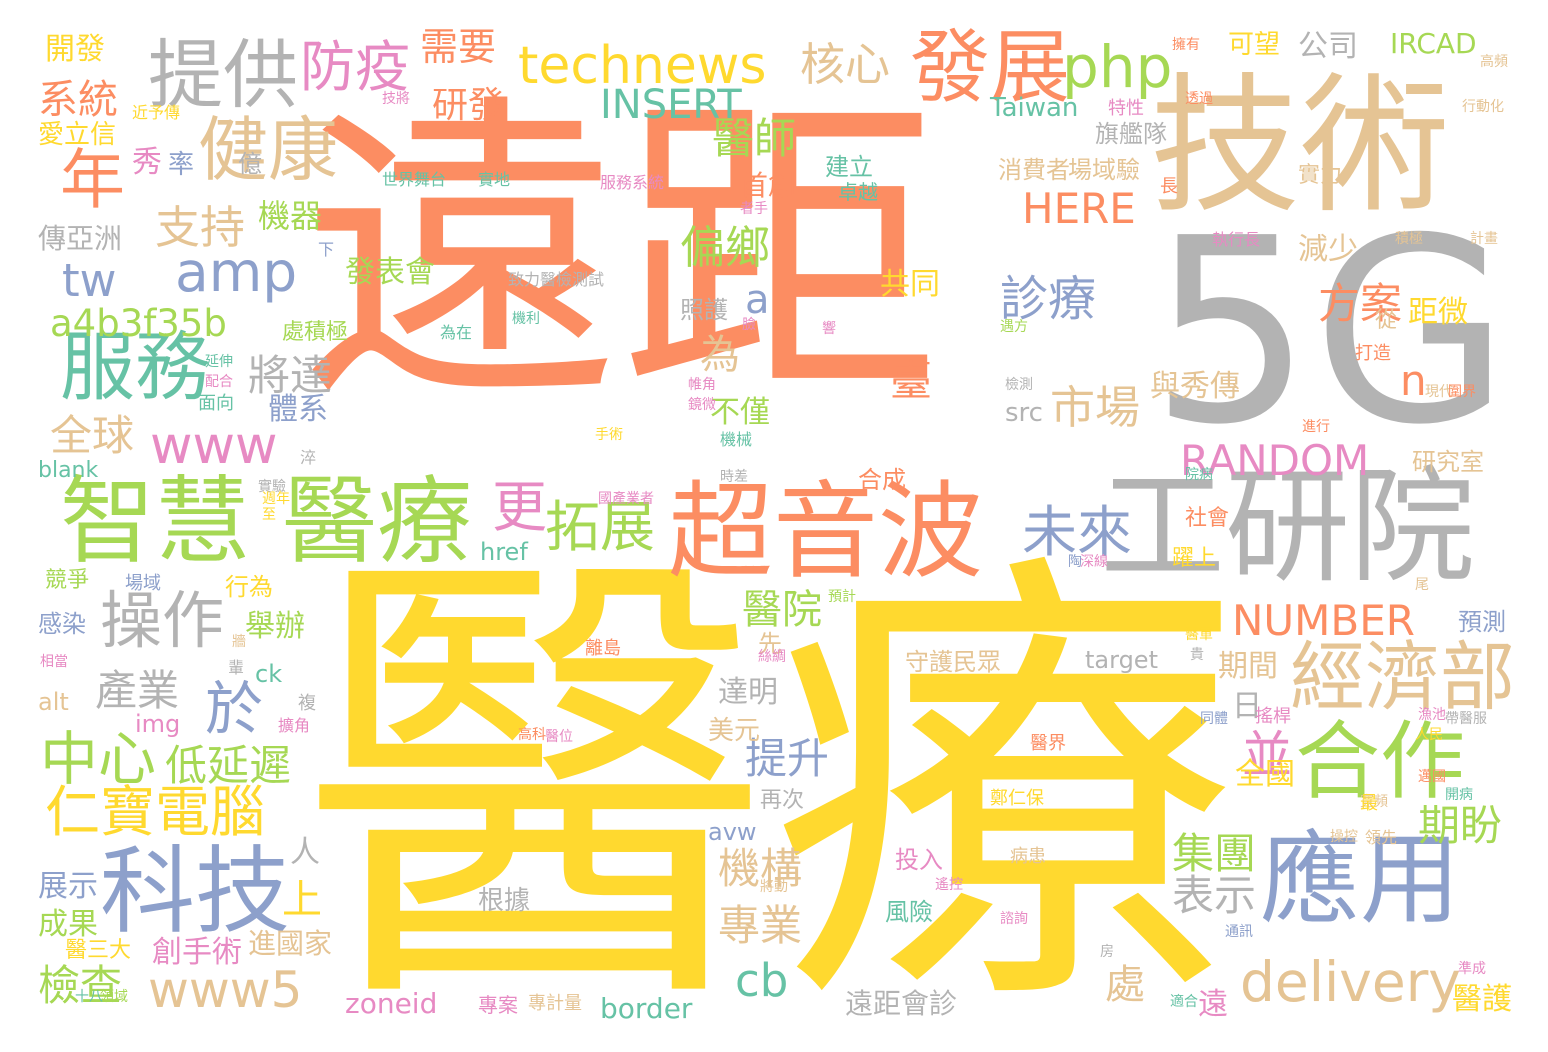 The height and width of the screenshot is (1052, 1548). What do you see at coordinates (734, 477) in the screenshot?
I see `word-shi-cha: 時差` at bounding box center [734, 477].